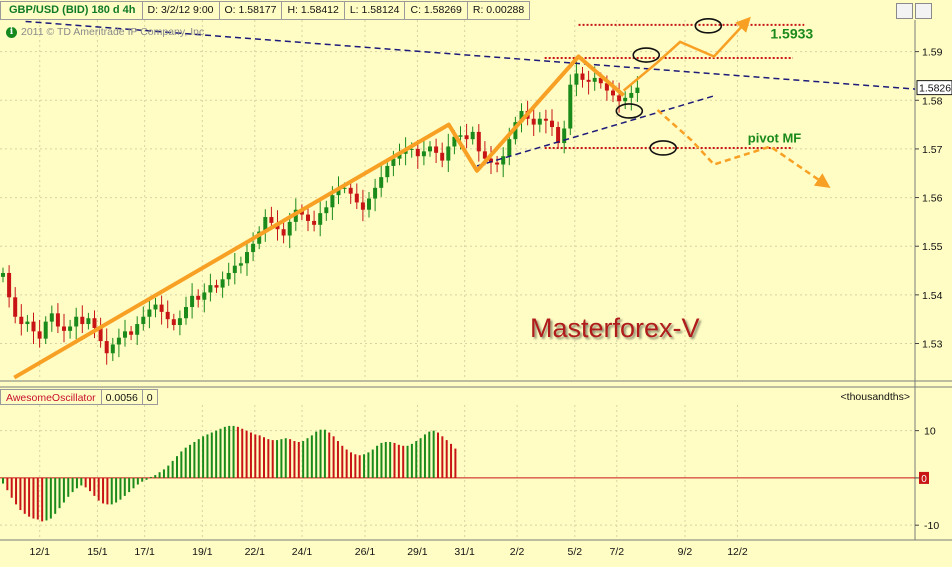  What do you see at coordinates (144, 552) in the screenshot?
I see `x-tick-label: 17/1` at bounding box center [144, 552].